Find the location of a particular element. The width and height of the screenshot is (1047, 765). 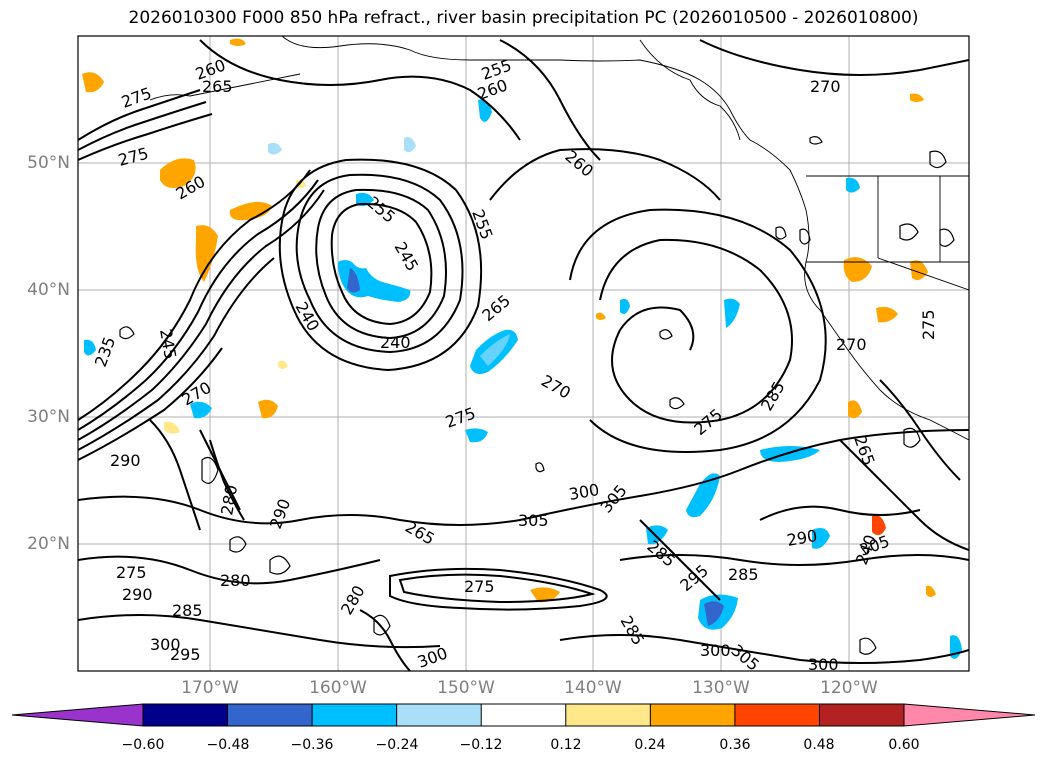

colorbar-extend-high is located at coordinates (969, 715).